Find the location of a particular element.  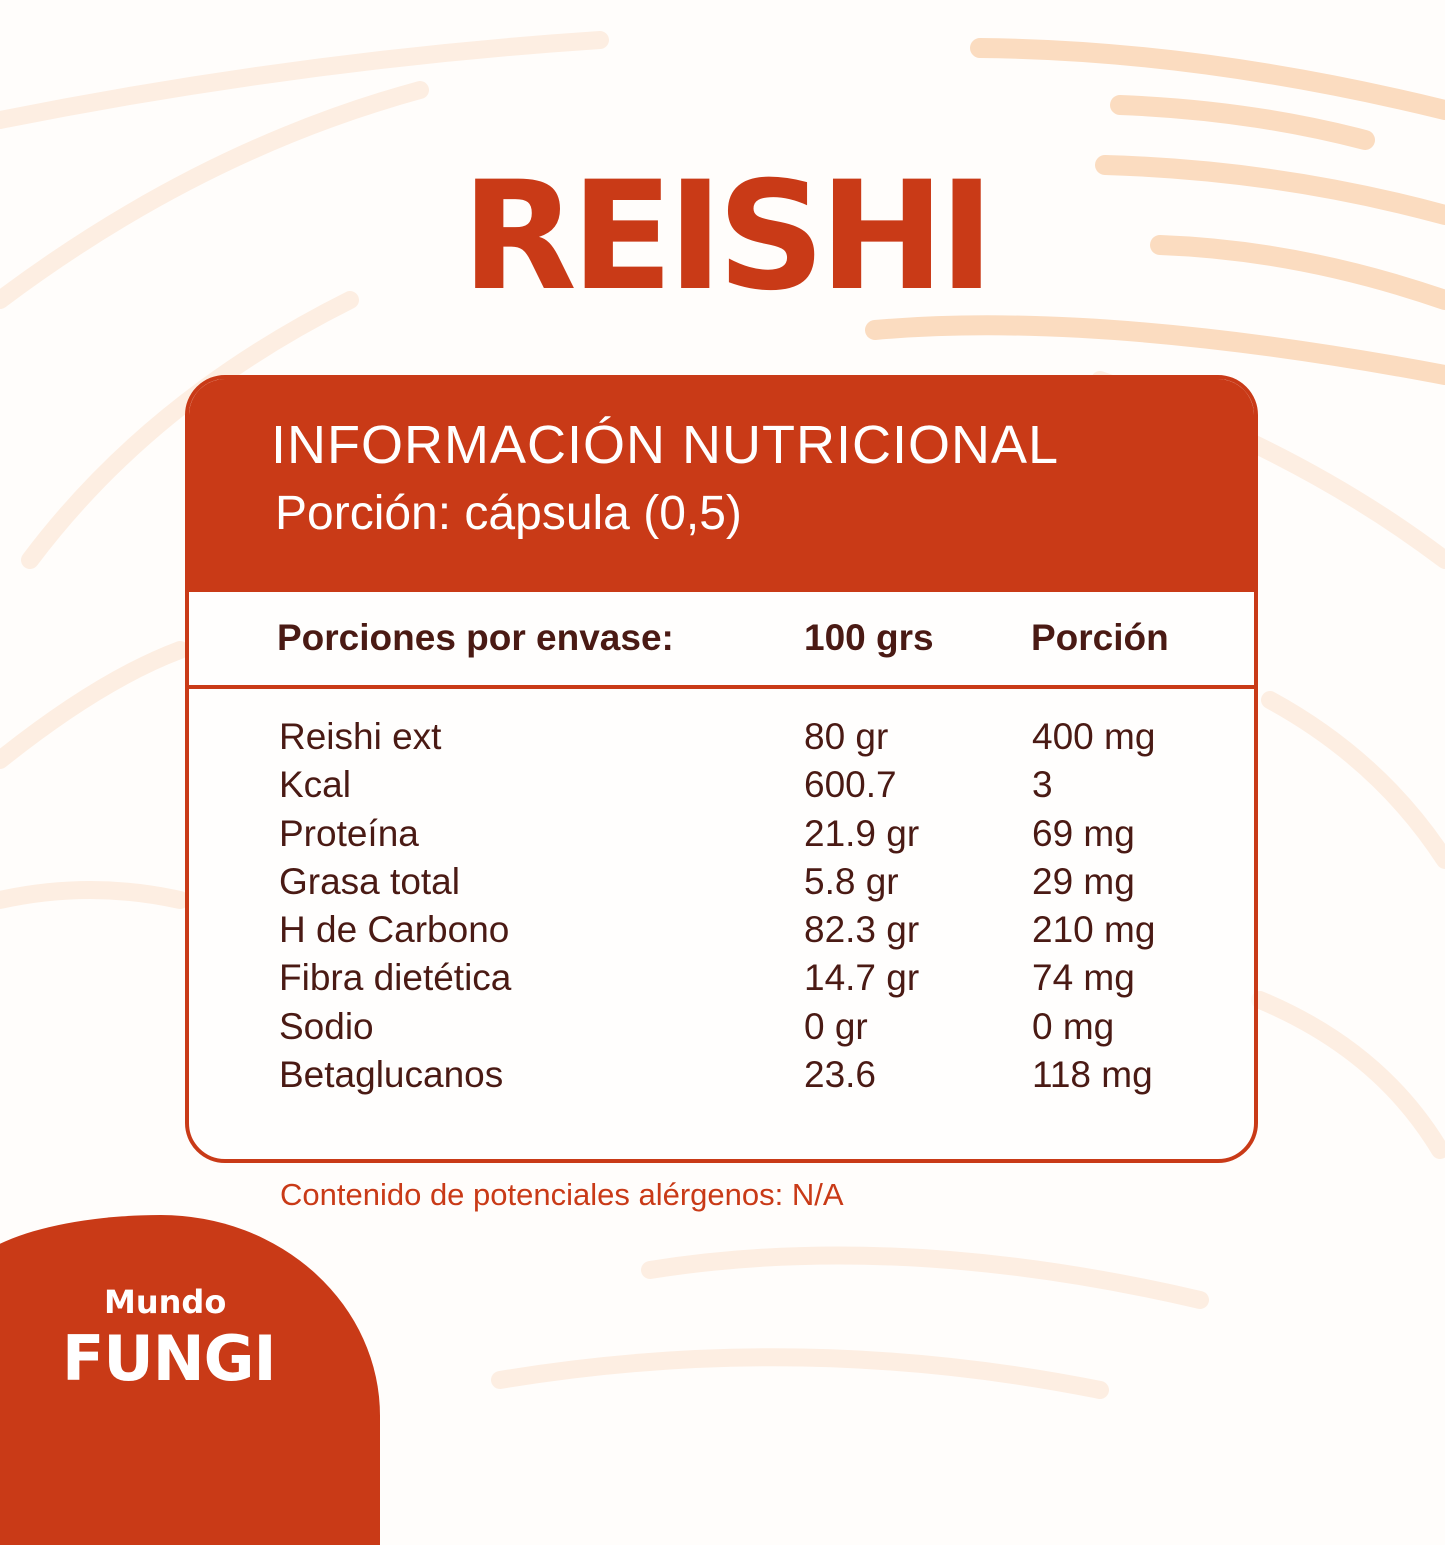

value-portion: 118 mg is located at coordinates (1092, 1075).